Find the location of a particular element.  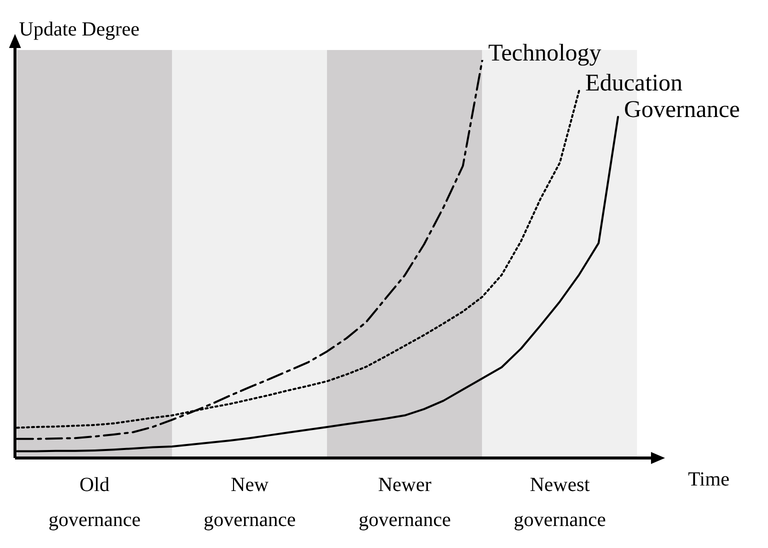

x-tick-label: New governance is located at coordinates (250, 502).